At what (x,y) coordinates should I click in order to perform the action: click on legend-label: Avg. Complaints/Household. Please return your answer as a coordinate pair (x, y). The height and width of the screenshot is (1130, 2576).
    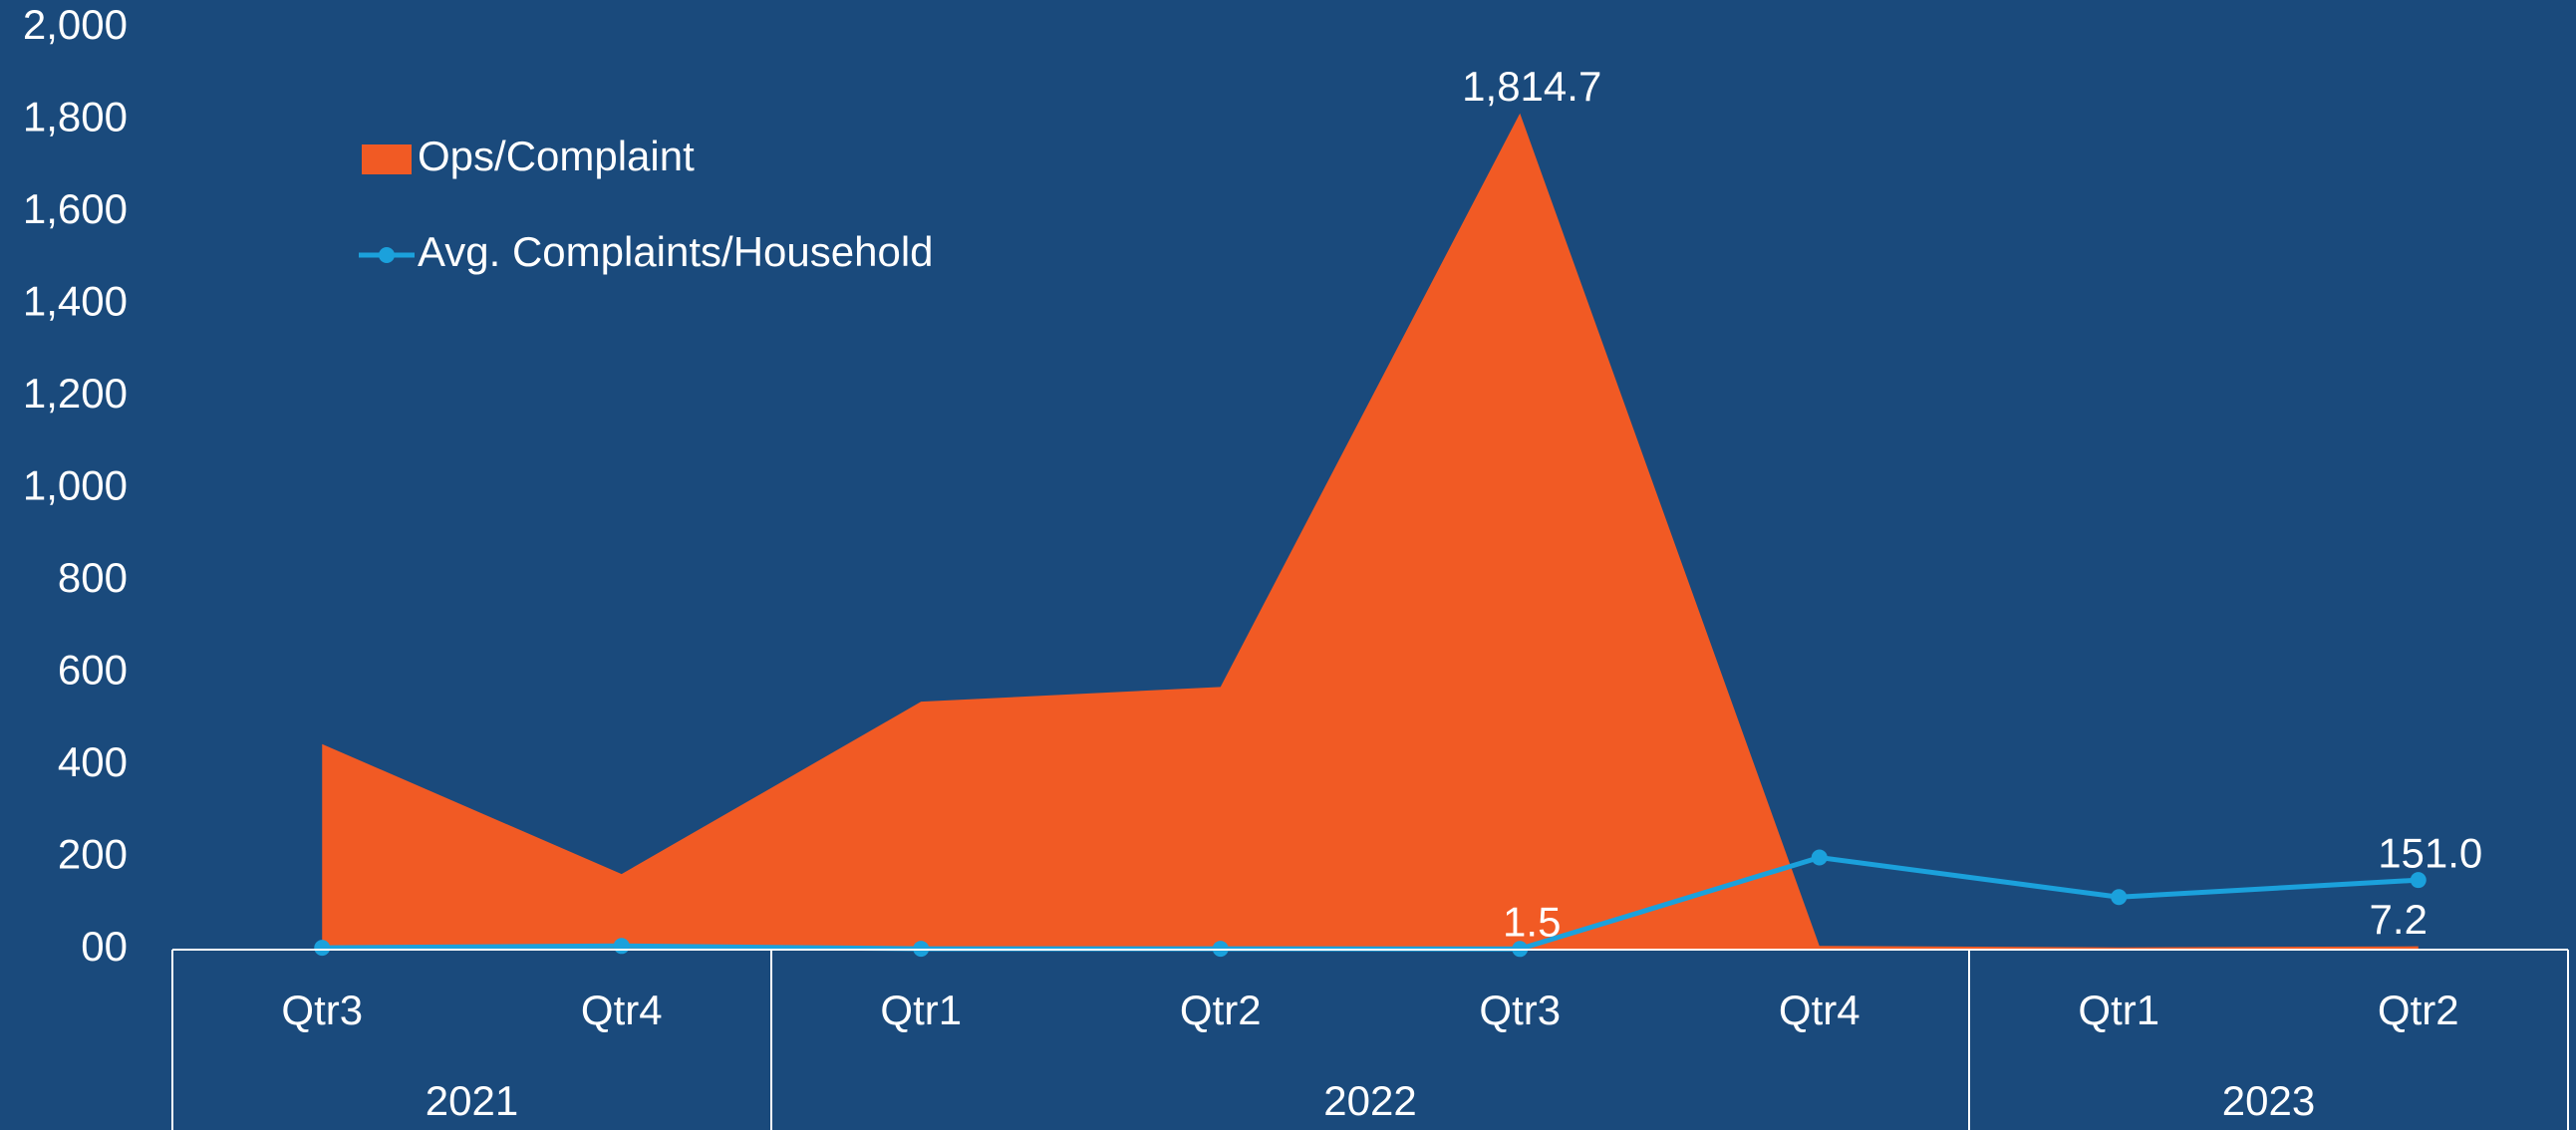
    Looking at the image, I should click on (676, 251).